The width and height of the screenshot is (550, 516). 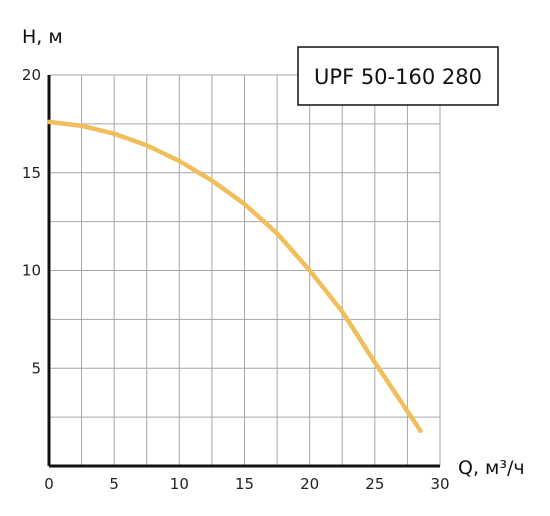 I want to click on y-tick-label: 15, so click(x=31, y=173).